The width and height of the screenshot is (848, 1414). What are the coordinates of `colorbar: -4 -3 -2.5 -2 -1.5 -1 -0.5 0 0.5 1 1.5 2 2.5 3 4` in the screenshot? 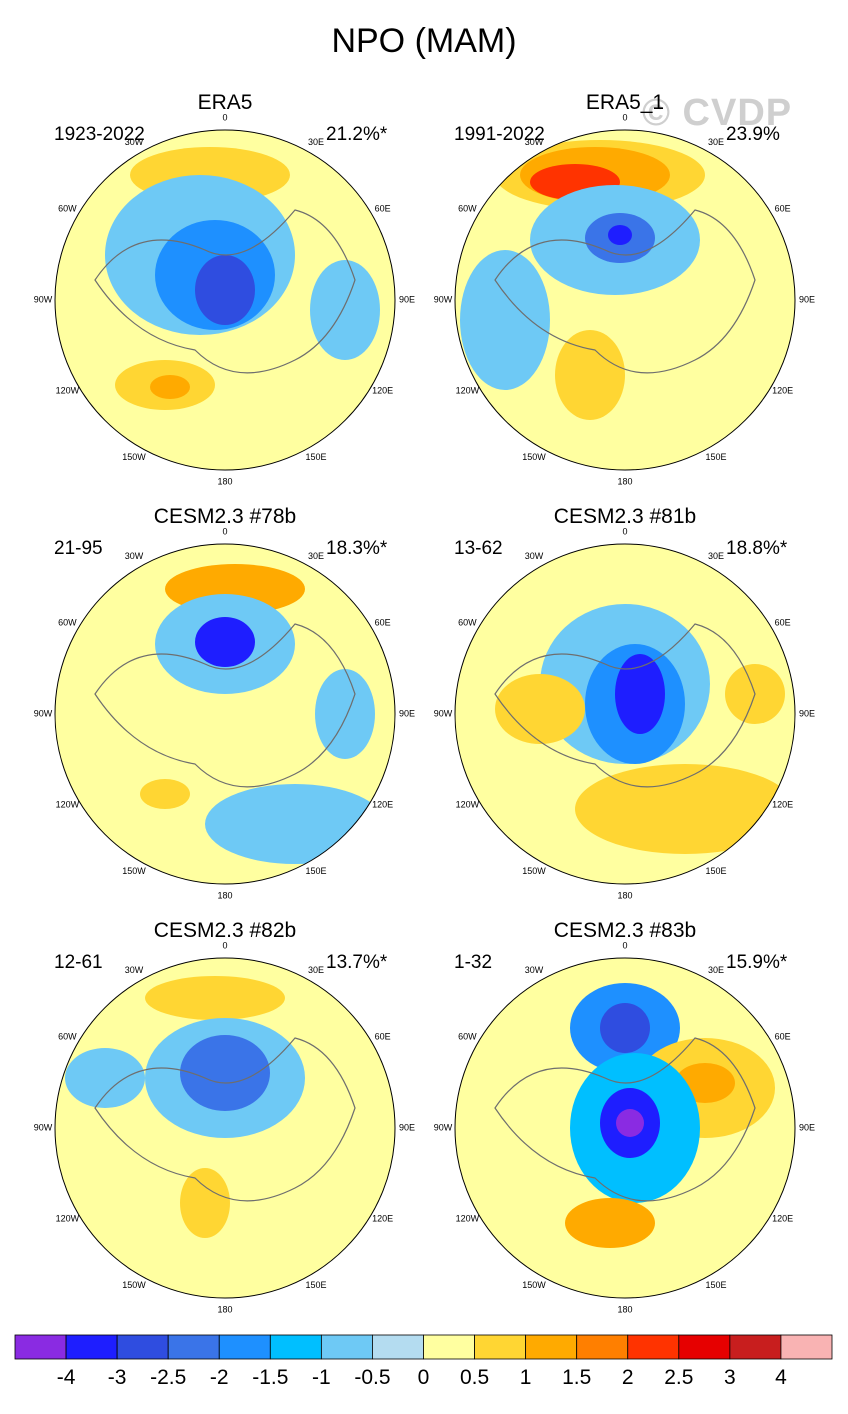 It's located at (423, 1361).